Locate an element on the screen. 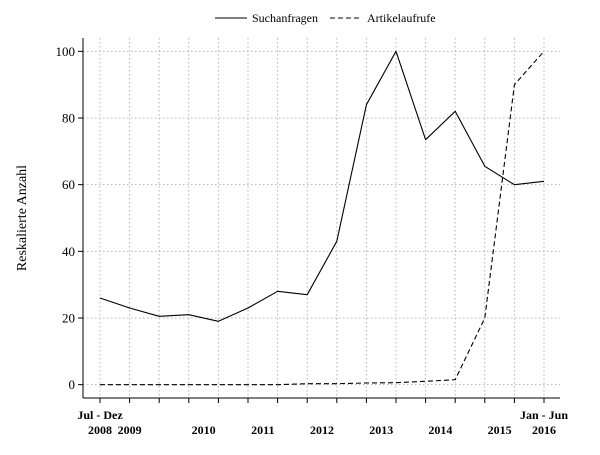  x-tick-label: 2008 is located at coordinates (100, 430).